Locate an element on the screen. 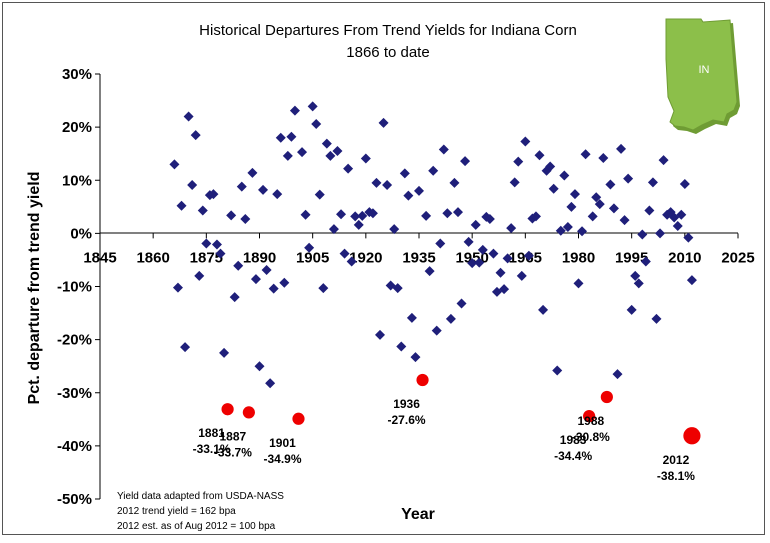 Image resolution: width=770 pixels, height=543 pixels. annotation-value: -33.7% is located at coordinates (233, 452).